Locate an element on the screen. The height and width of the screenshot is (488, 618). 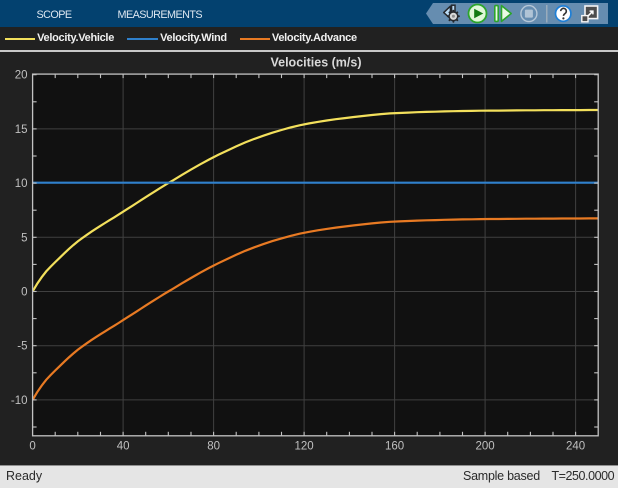
svg-text: Velocities (m/s) is located at coordinates (315, 62).